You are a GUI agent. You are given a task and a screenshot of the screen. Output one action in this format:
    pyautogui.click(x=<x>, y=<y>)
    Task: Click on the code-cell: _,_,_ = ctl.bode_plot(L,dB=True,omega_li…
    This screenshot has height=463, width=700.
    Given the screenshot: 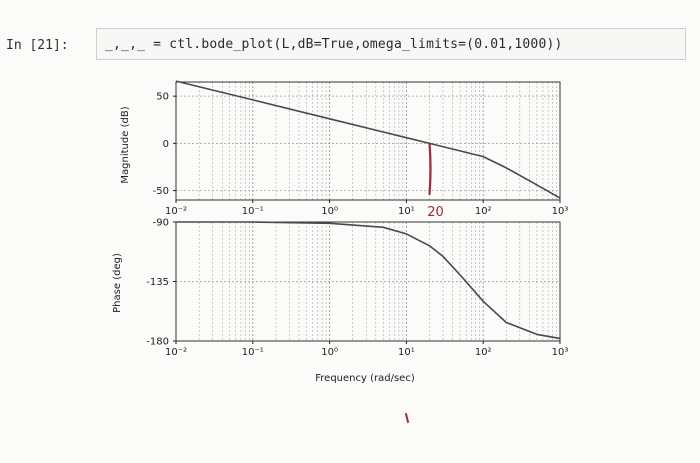 What is the action you would take?
    pyautogui.click(x=391, y=44)
    